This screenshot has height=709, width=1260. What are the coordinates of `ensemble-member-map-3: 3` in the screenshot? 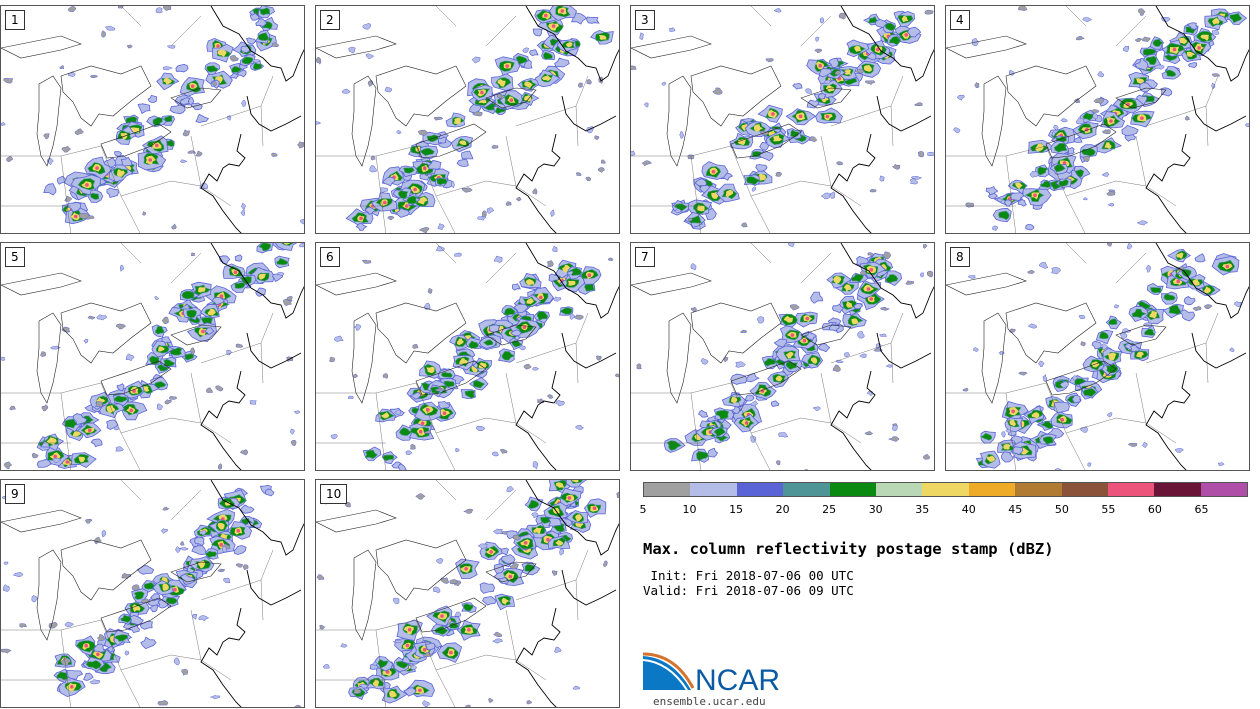 It's located at (782, 119).